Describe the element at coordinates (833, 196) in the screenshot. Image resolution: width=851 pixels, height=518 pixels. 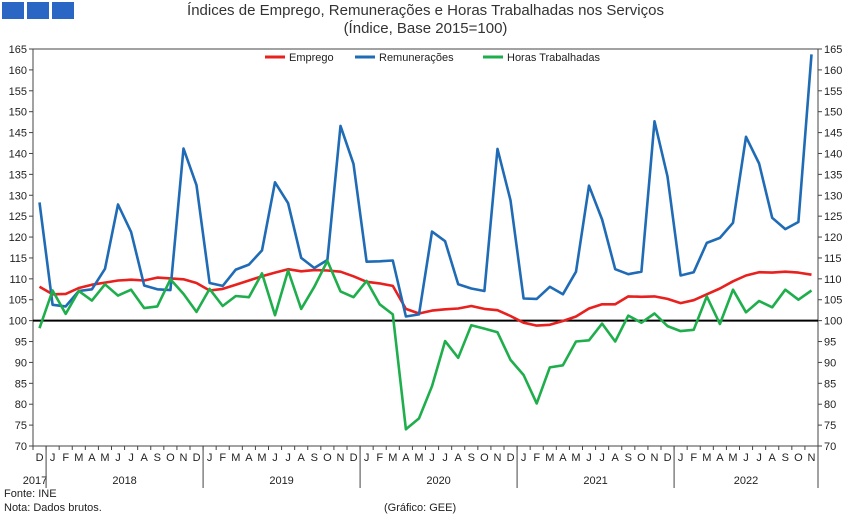
I see `y-tick-label-right: 130` at that location.